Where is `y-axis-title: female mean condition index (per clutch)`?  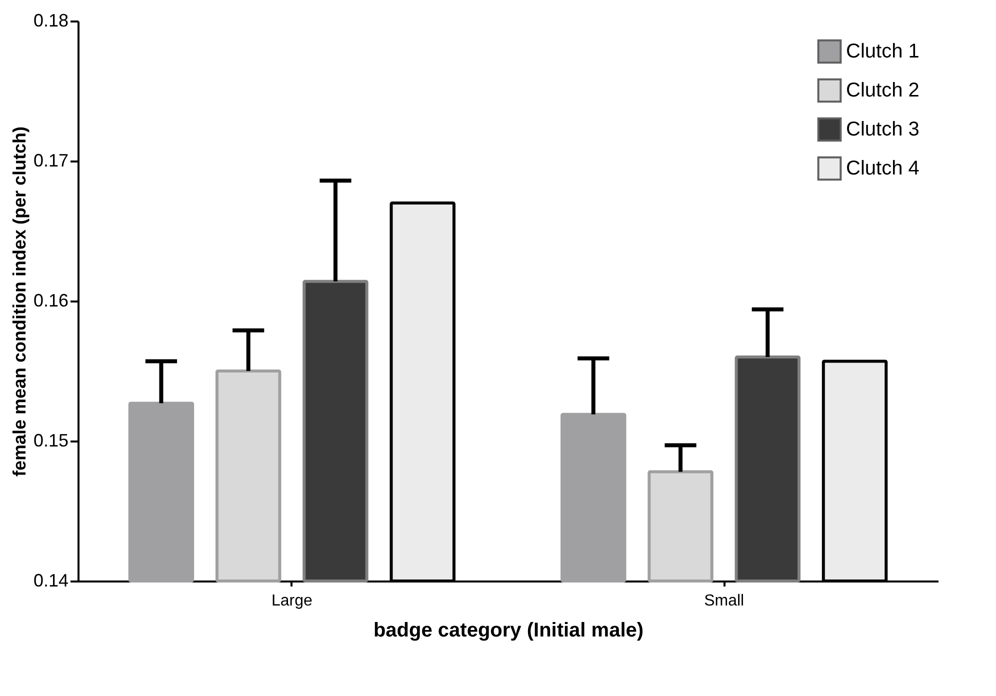 y-axis-title: female mean condition index (per clutch) is located at coordinates (19, 301).